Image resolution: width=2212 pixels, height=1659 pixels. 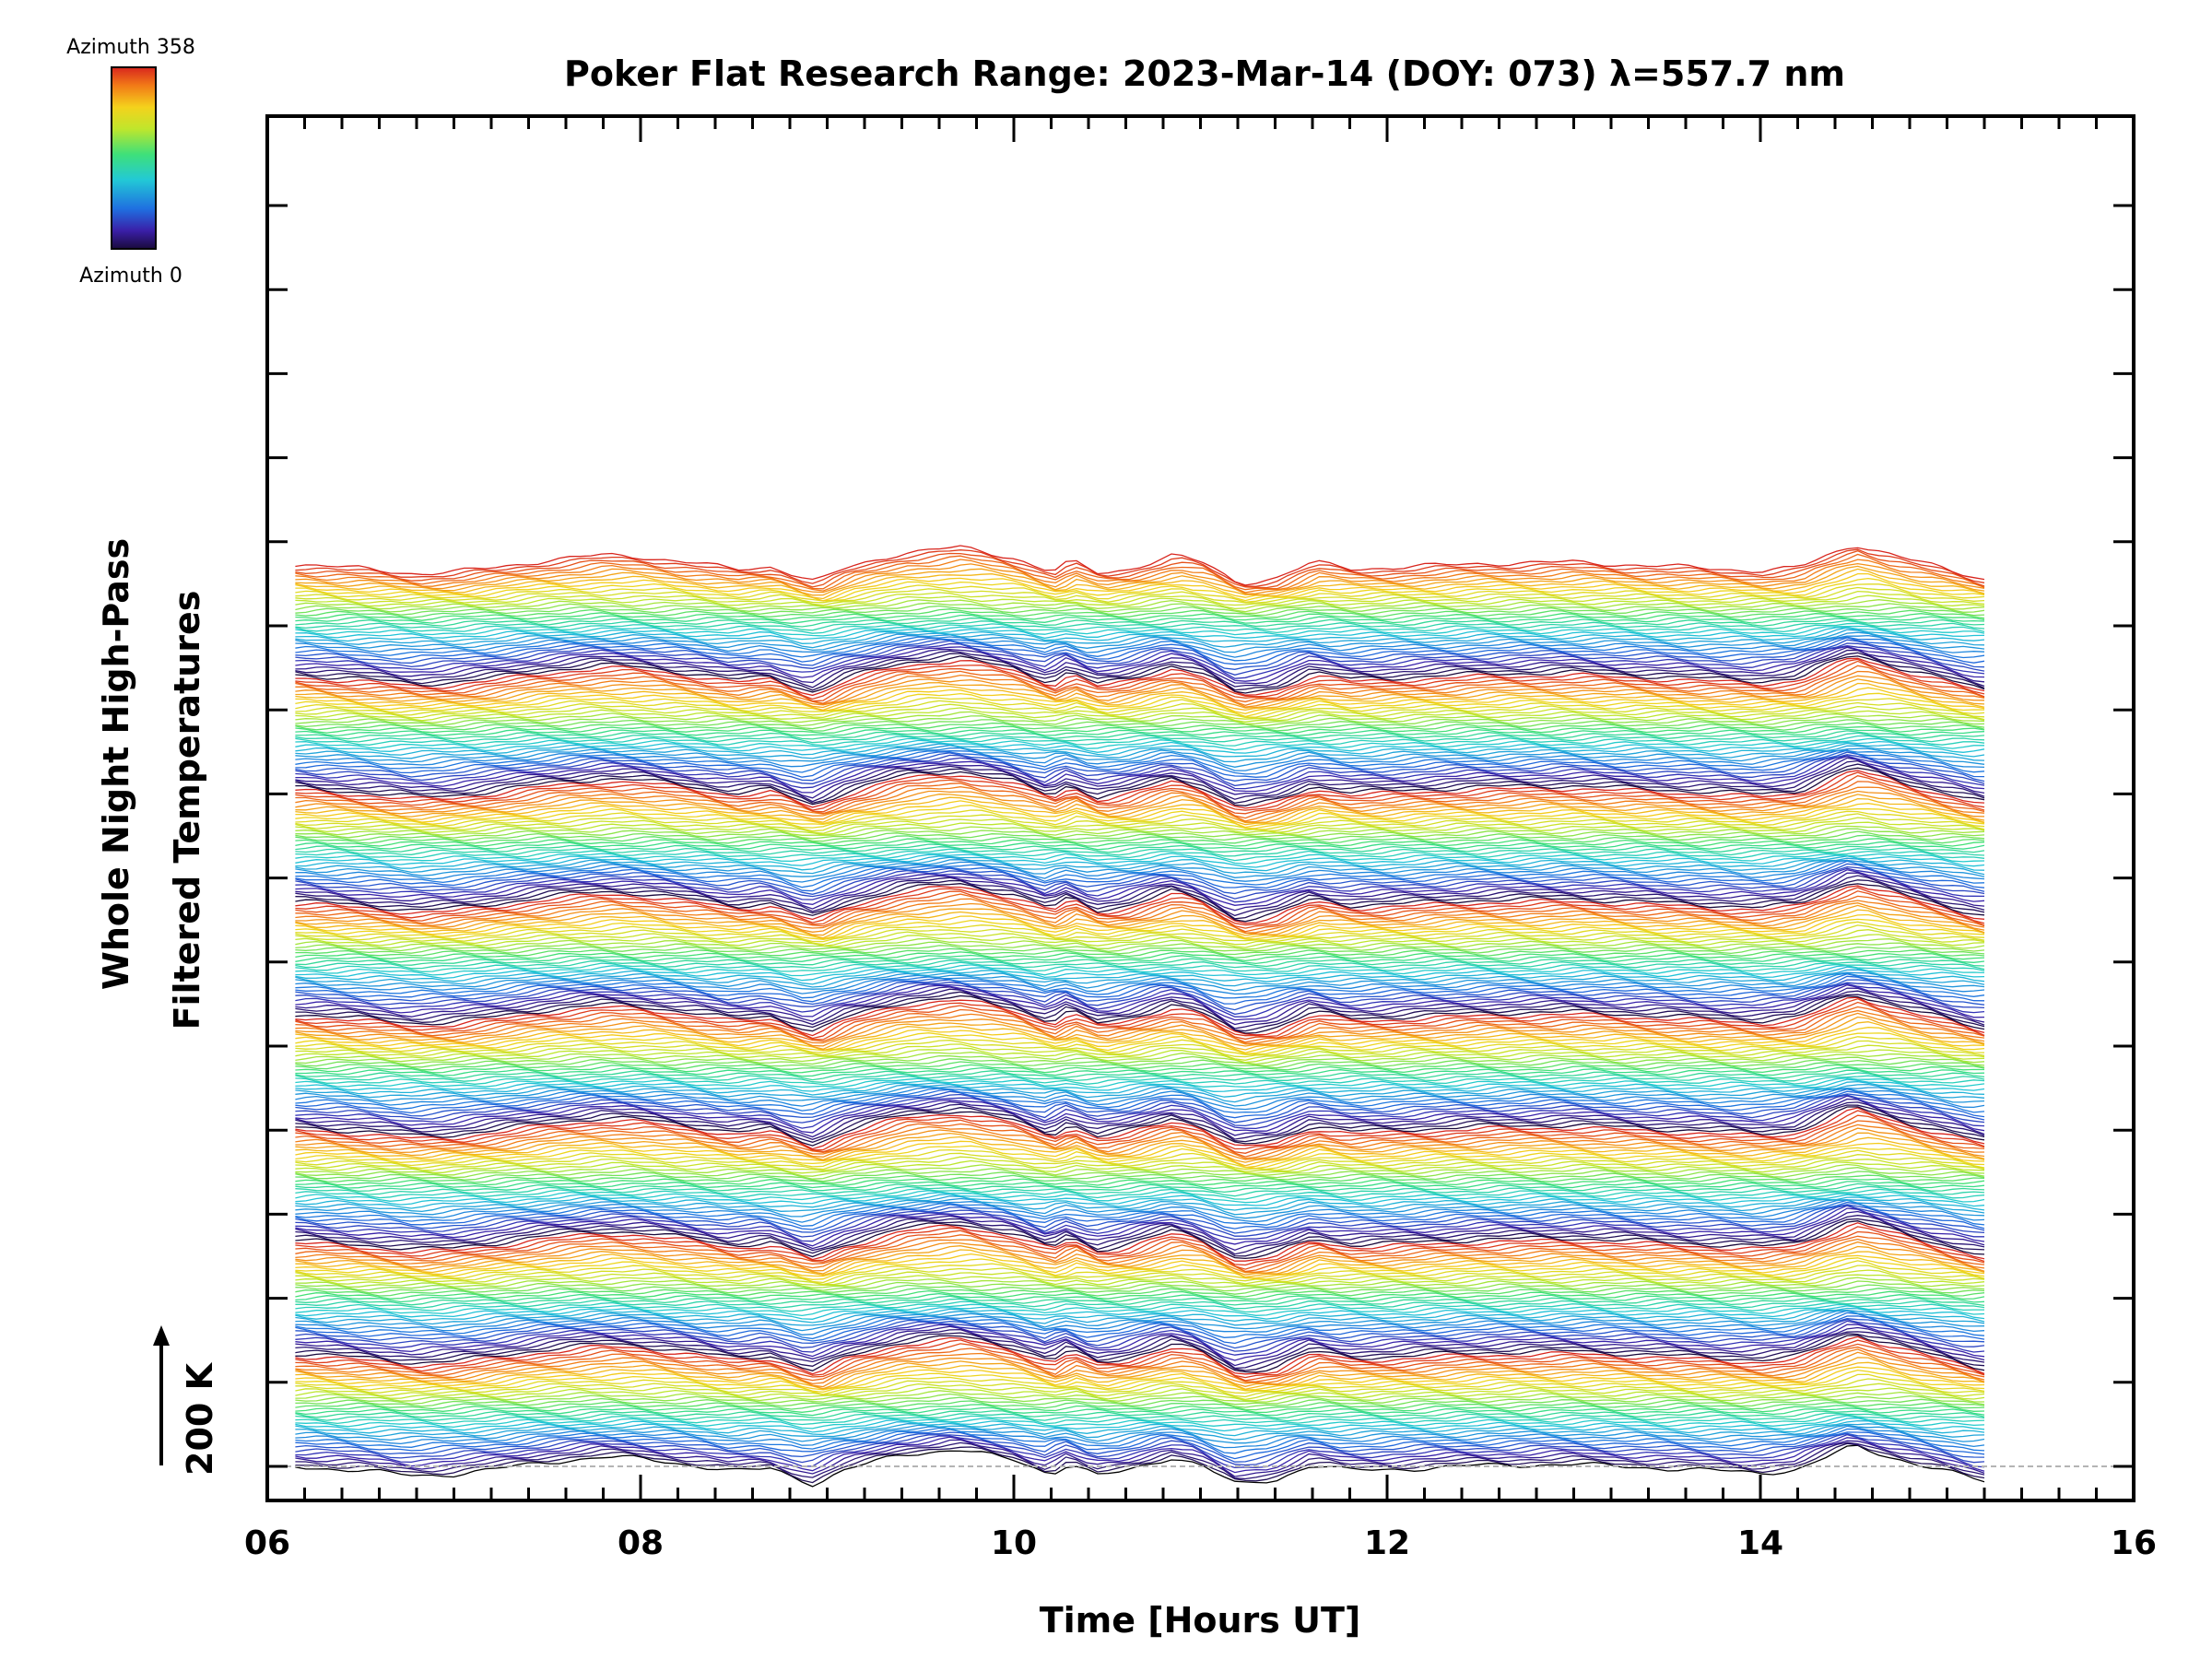 What do you see at coordinates (1387, 1543) in the screenshot?
I see `x-tick-label: 12` at bounding box center [1387, 1543].